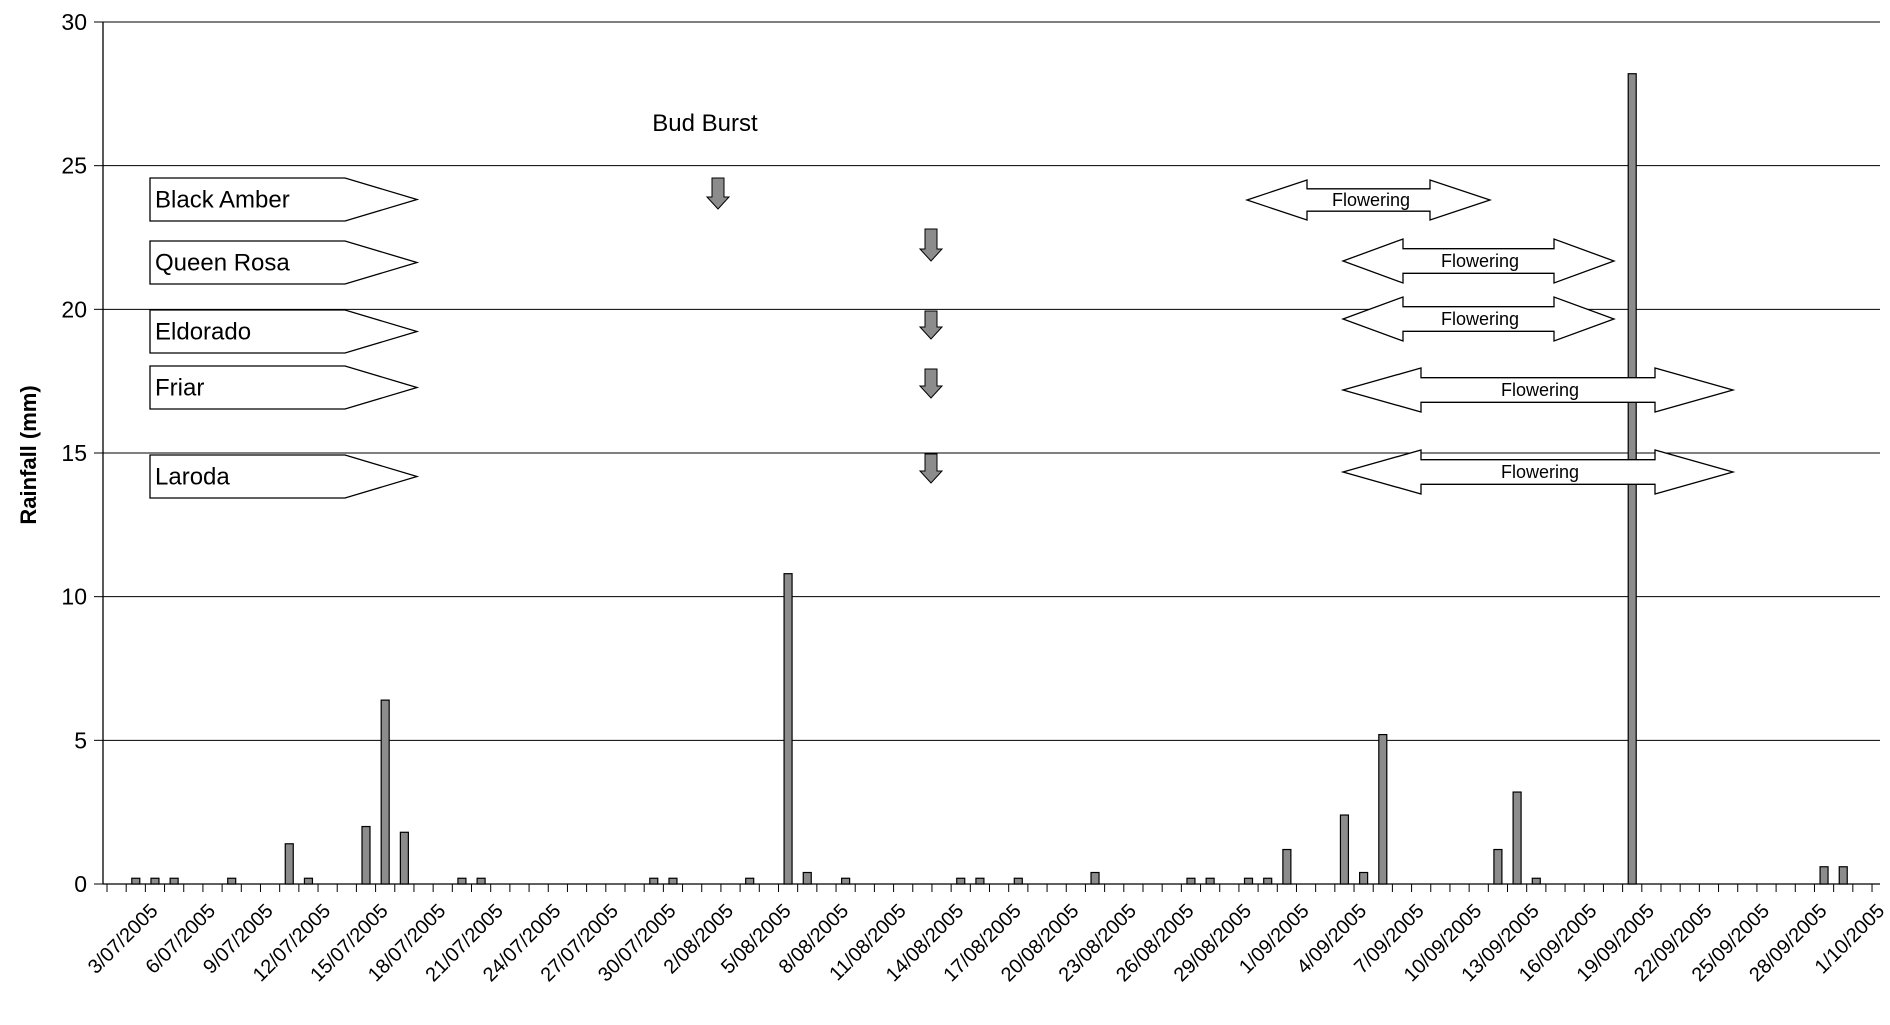 The image size is (1890, 1025). Describe the element at coordinates (179, 388) in the screenshot. I see `variety-label: Friar` at that location.